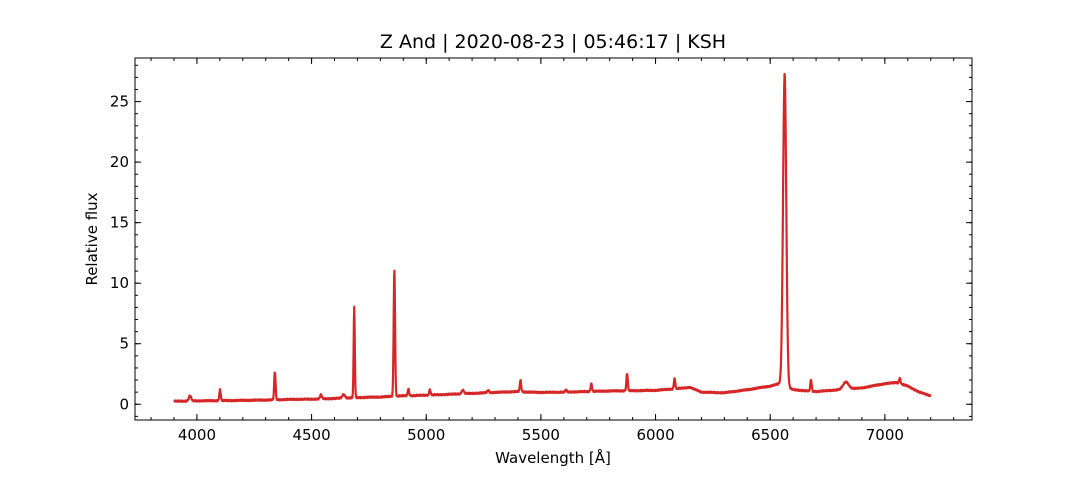  I want to click on y-tick-label: 10, so click(119, 283).